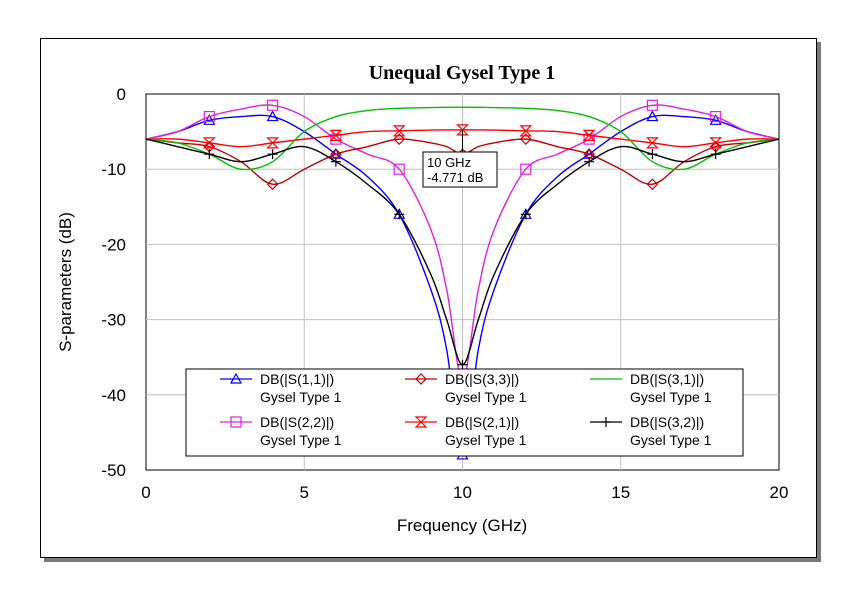 This screenshot has width=864, height=604. Describe the element at coordinates (281, 431) in the screenshot. I see `legend-item: DB(|S(2,2)|) Gysel Type 1` at that location.